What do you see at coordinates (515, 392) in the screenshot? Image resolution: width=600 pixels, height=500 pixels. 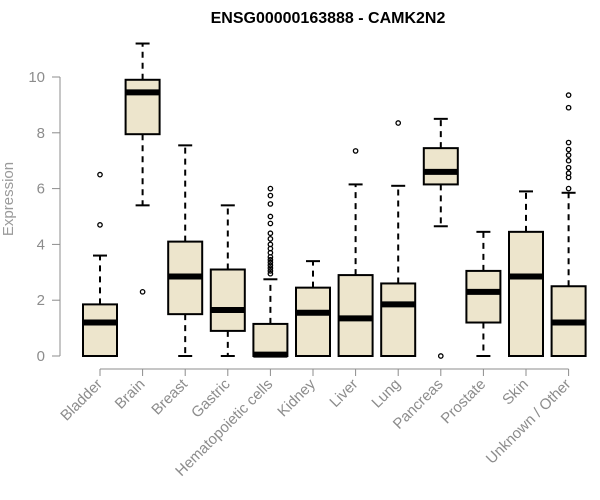 I see `x-tick-label-skin: Skin` at bounding box center [515, 392].